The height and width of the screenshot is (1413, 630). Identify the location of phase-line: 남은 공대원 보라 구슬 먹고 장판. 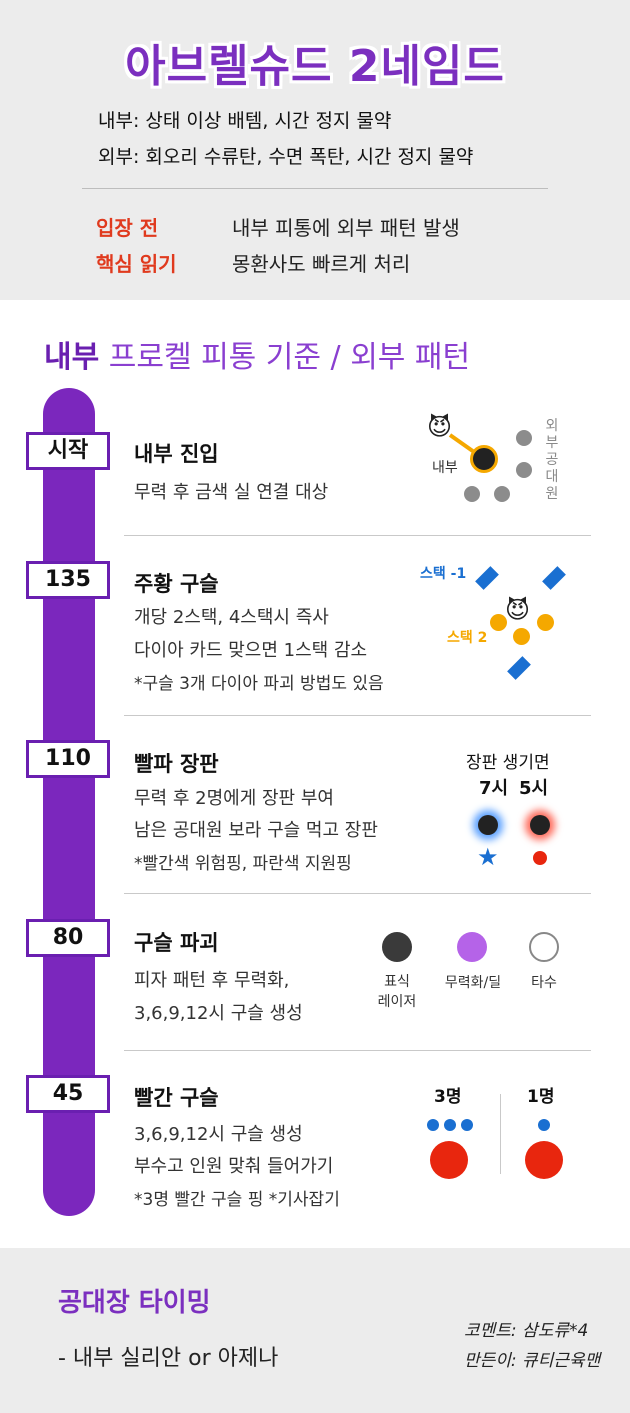
(256, 830).